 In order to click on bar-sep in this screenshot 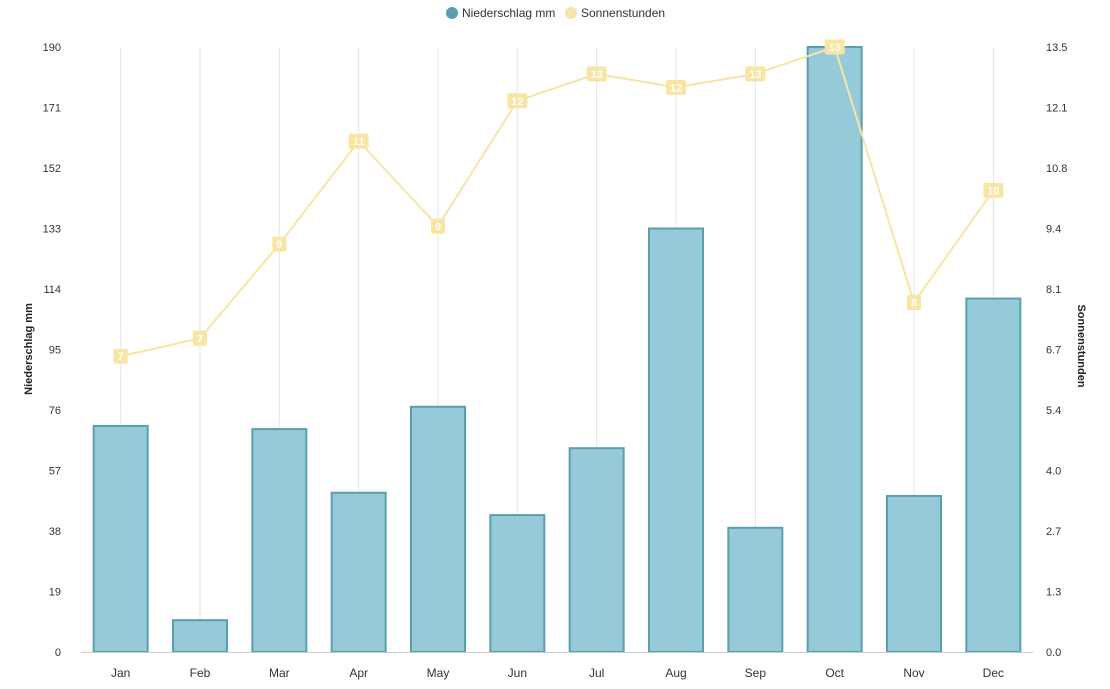, I will do `click(755, 590)`.